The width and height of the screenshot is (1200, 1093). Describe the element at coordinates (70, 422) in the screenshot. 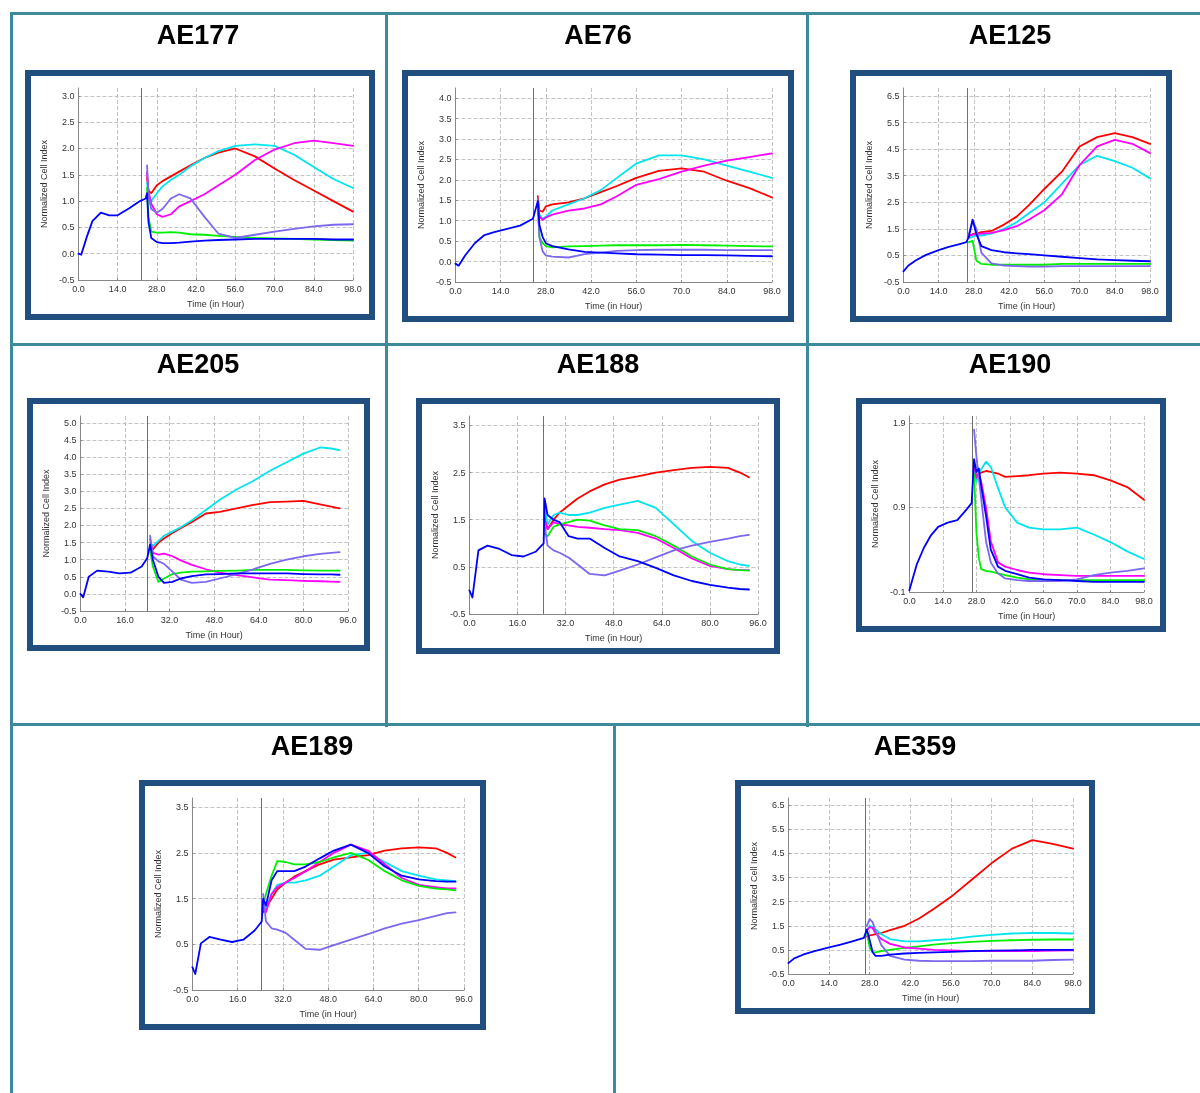

I see `y-tick-label: 5.0` at that location.